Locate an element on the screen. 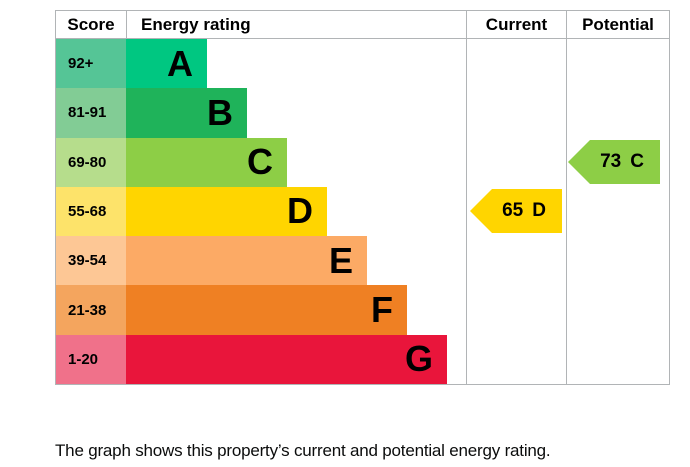 This screenshot has height=467, width=690. score-range-e: 39-54 is located at coordinates (91, 261).